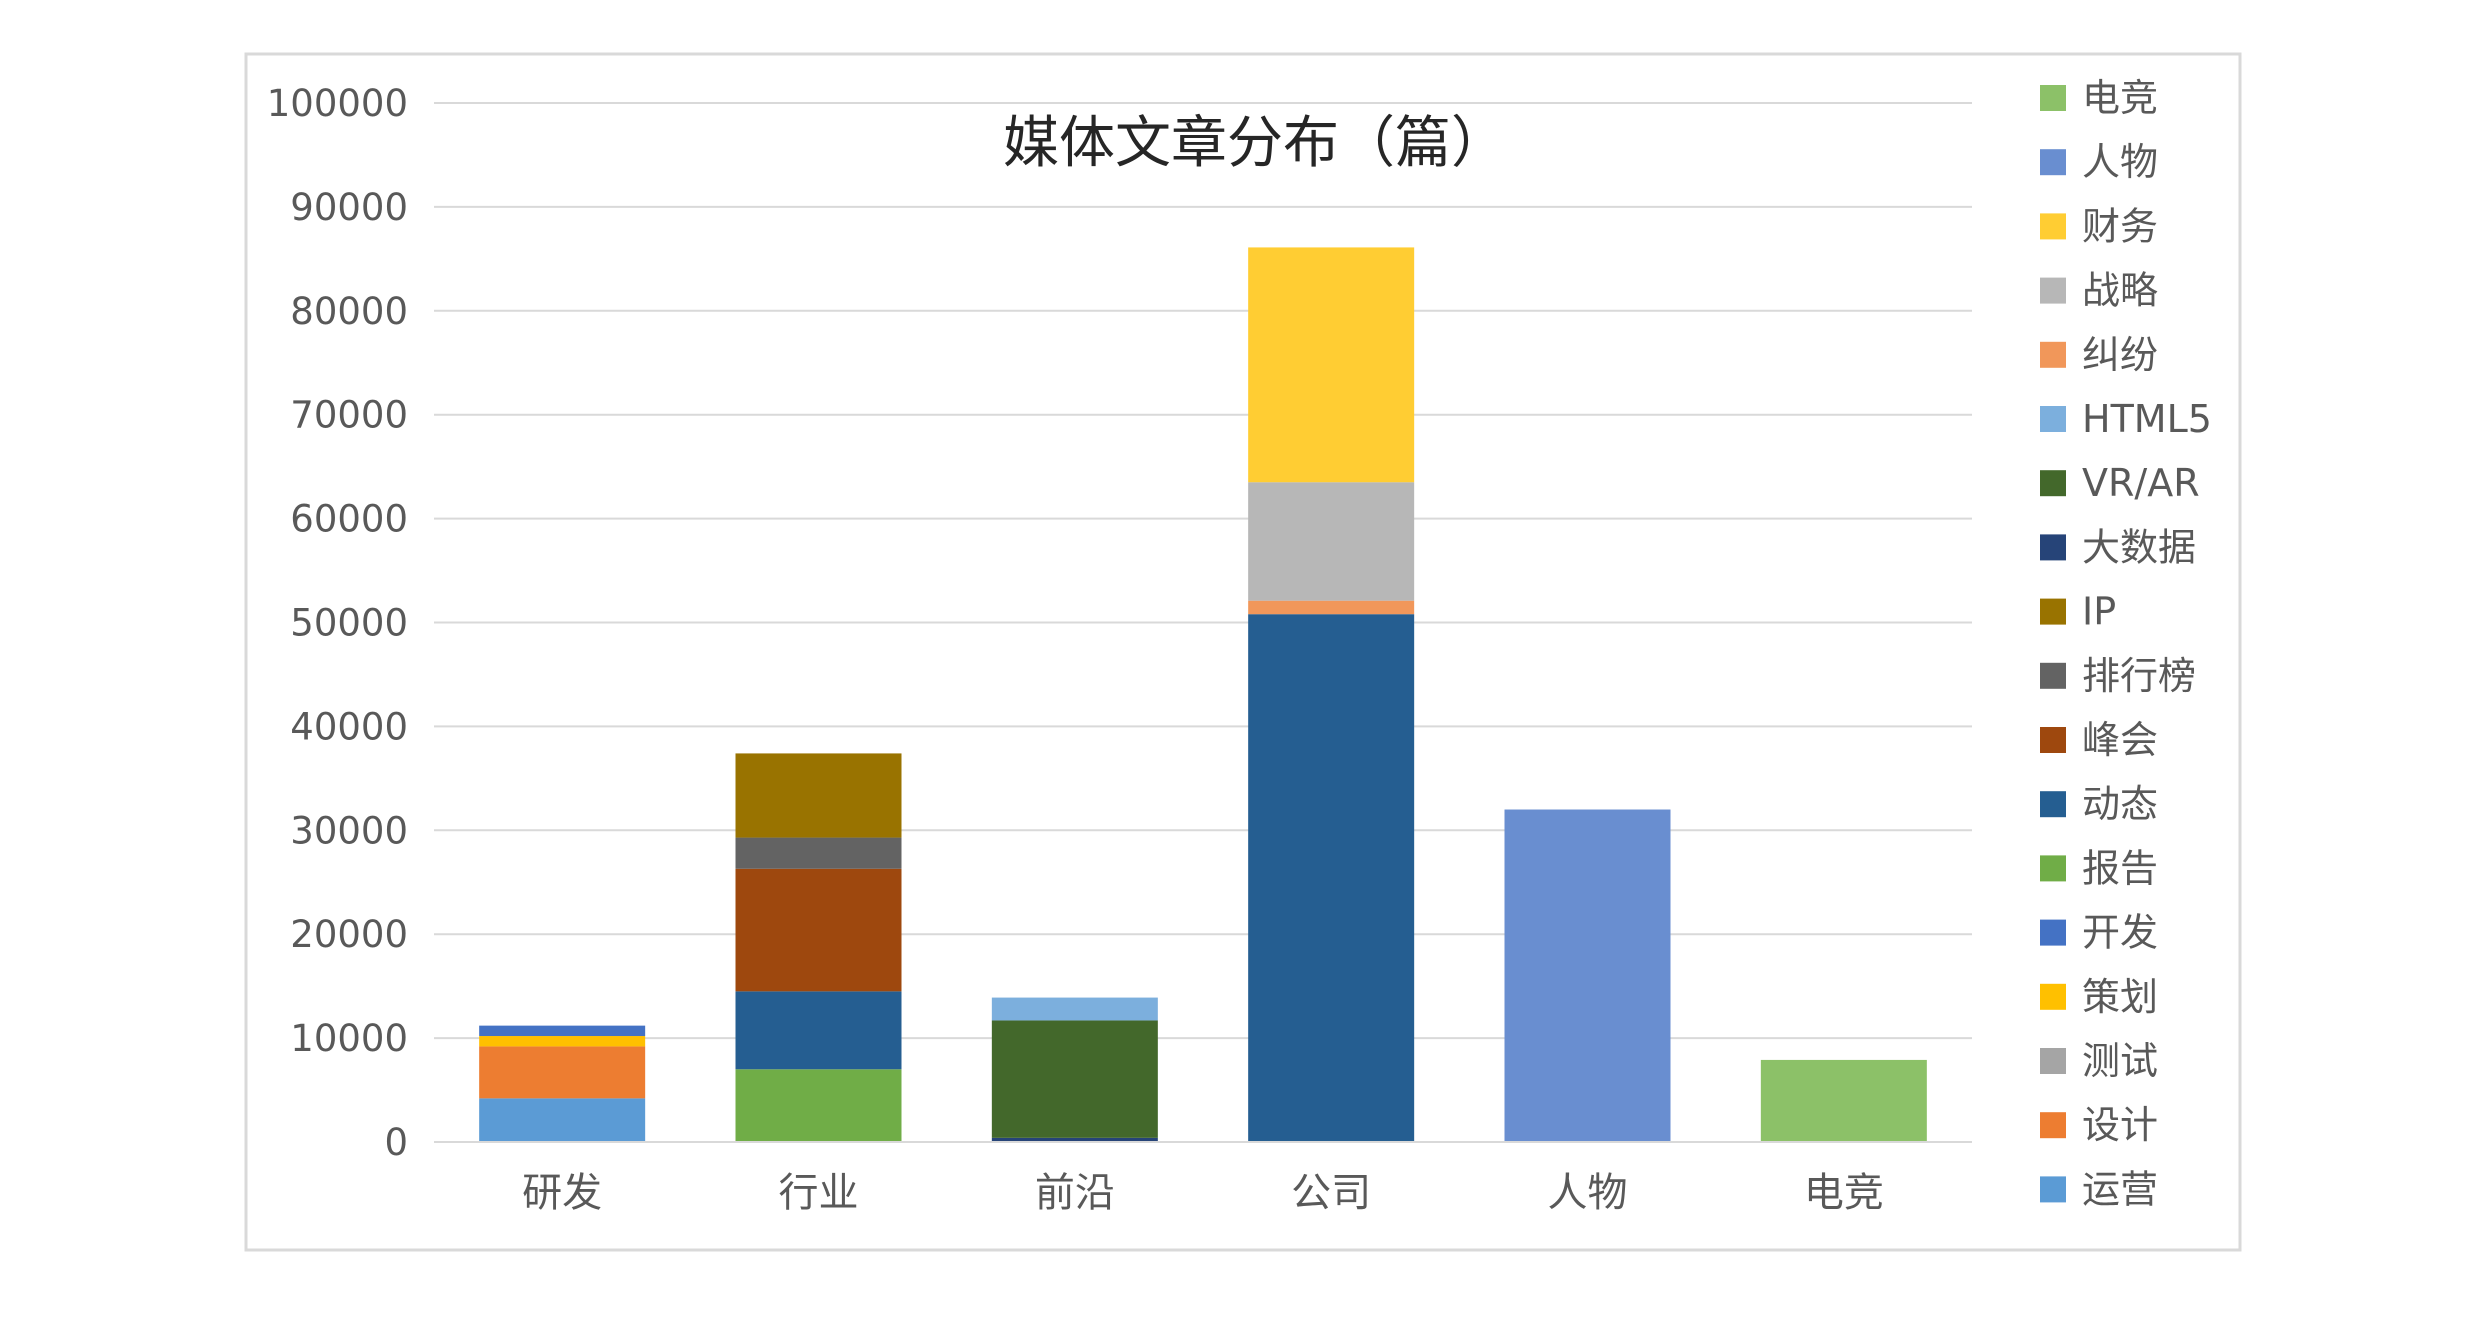 Image resolution: width=2479 pixels, height=1342 pixels. I want to click on y-tick-label: 30000, so click(349, 830).